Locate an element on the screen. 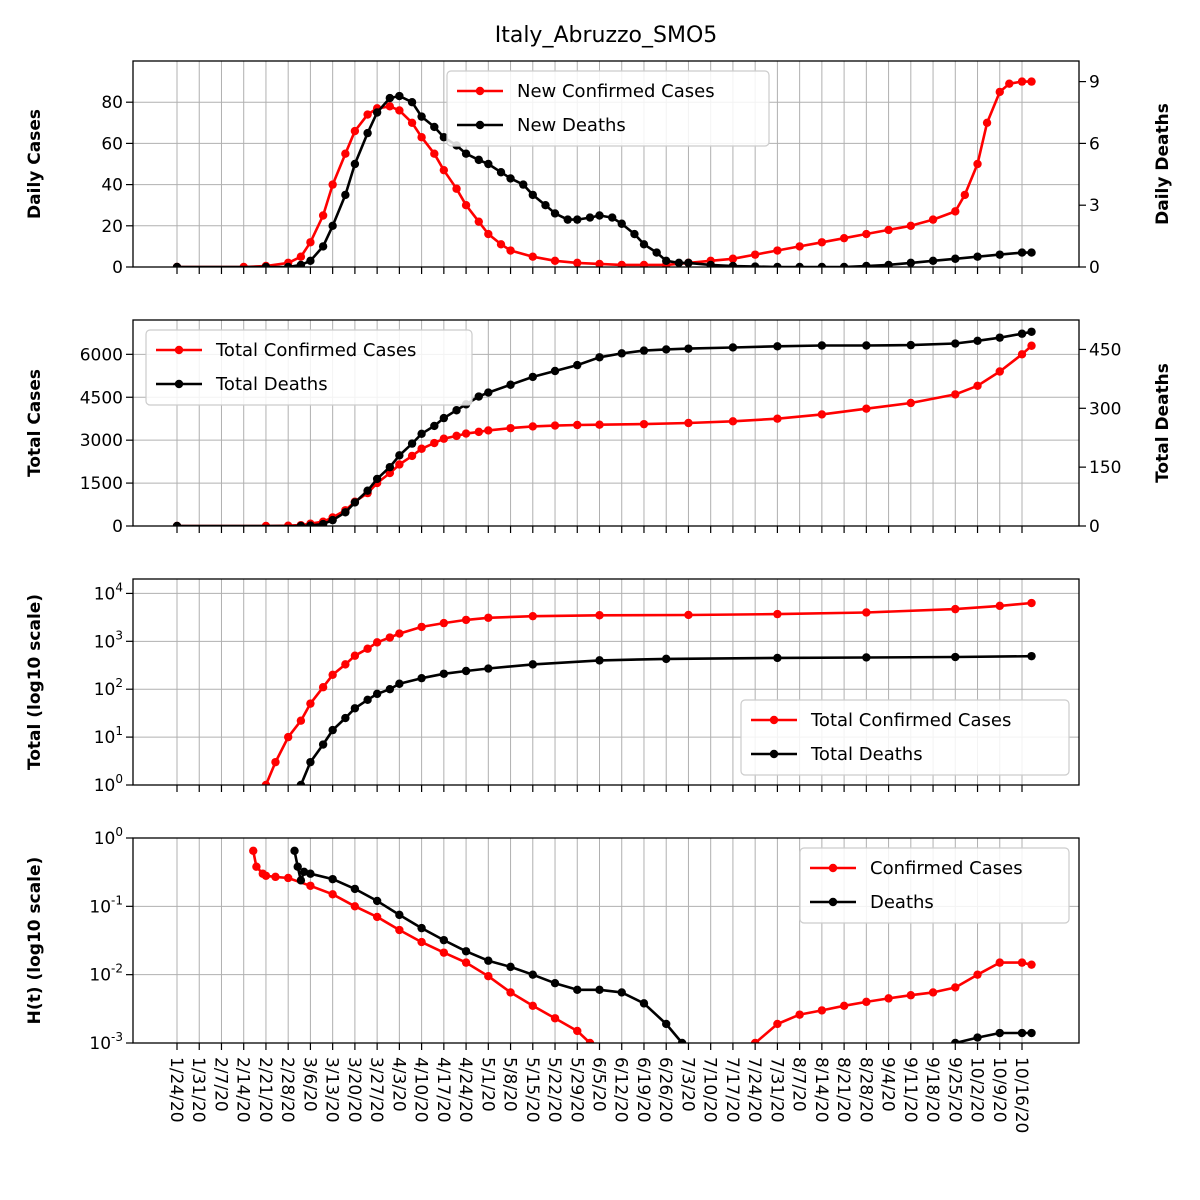 The width and height of the screenshot is (1200, 1200). legend-label: New Deaths is located at coordinates (571, 125).